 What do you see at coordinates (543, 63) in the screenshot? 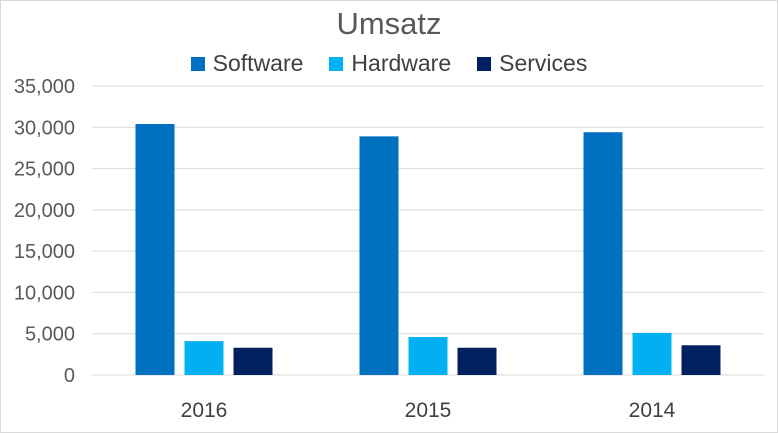
I see `legend-label-services: Services` at bounding box center [543, 63].